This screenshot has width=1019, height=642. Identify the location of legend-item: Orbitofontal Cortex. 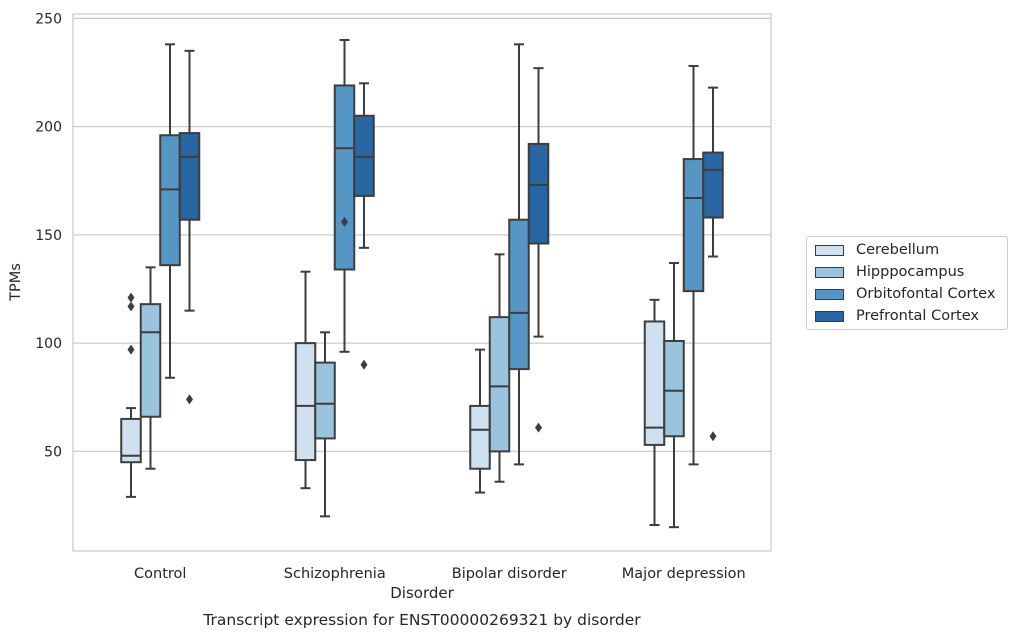
(905, 294).